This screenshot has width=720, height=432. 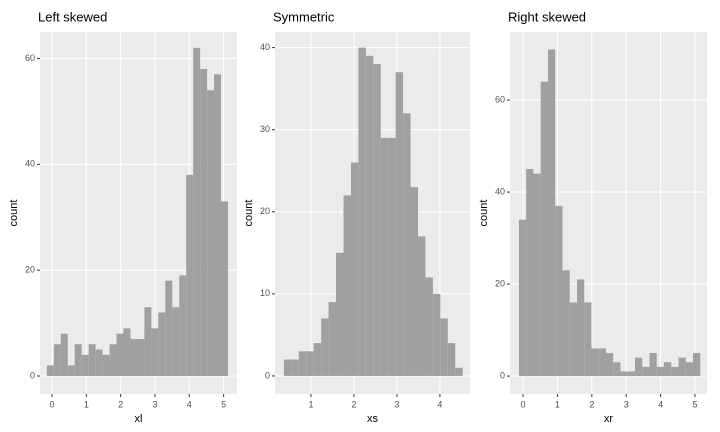 I want to click on chart-title: Symmetric, so click(x=304, y=16).